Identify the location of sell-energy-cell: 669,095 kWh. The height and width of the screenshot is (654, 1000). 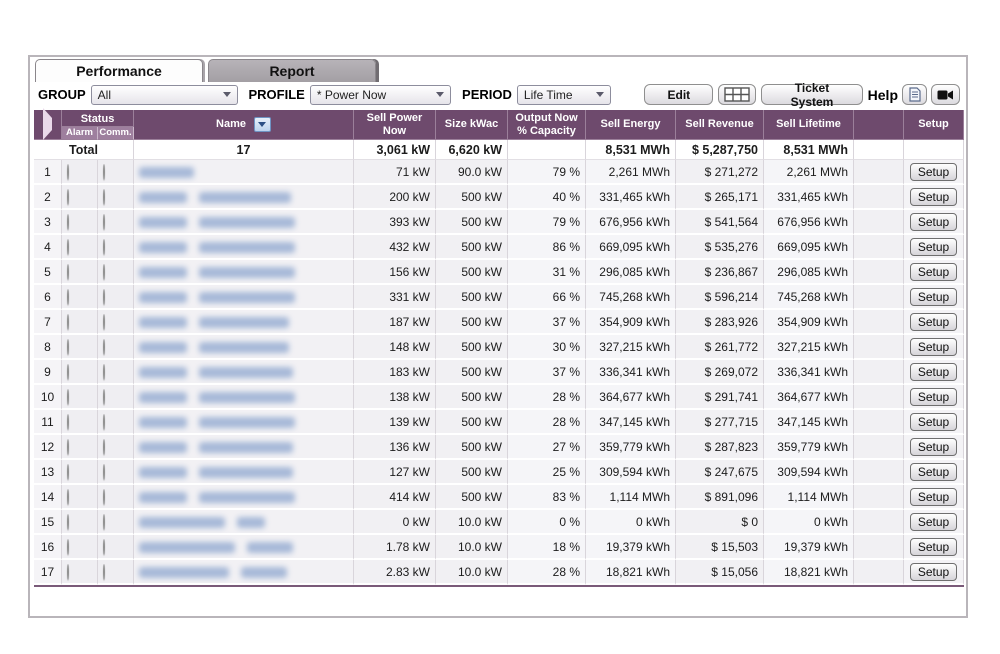
(631, 248).